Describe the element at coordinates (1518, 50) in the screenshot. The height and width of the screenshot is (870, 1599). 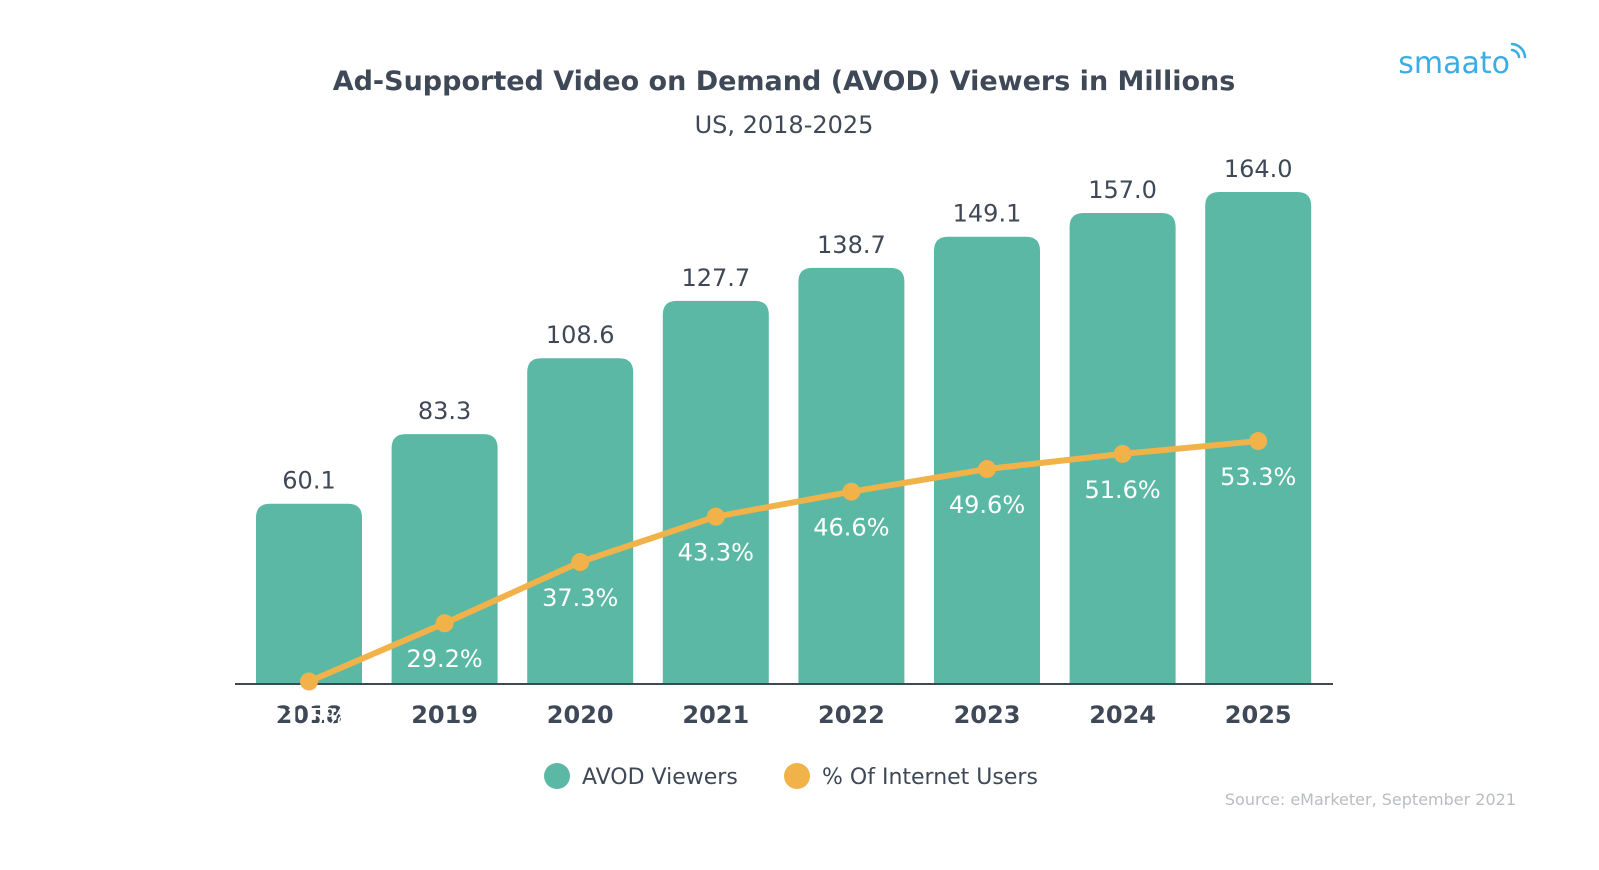
I see `signal-icon` at that location.